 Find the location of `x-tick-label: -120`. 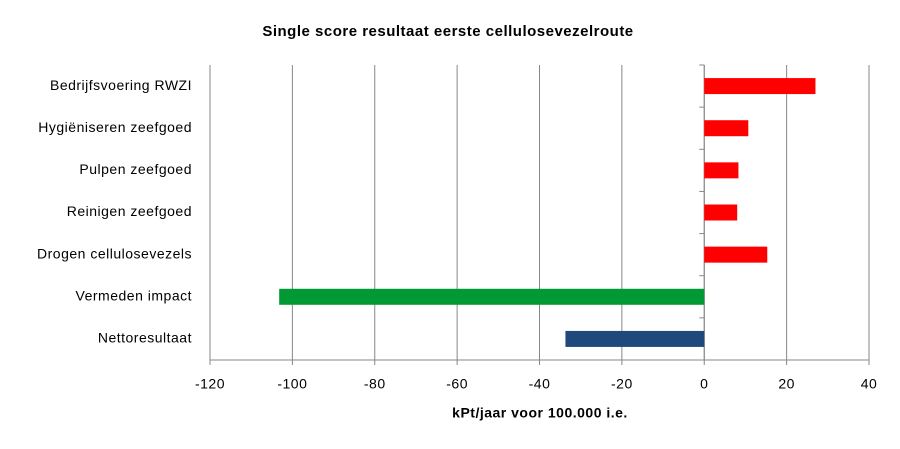

x-tick-label: -120 is located at coordinates (210, 384).